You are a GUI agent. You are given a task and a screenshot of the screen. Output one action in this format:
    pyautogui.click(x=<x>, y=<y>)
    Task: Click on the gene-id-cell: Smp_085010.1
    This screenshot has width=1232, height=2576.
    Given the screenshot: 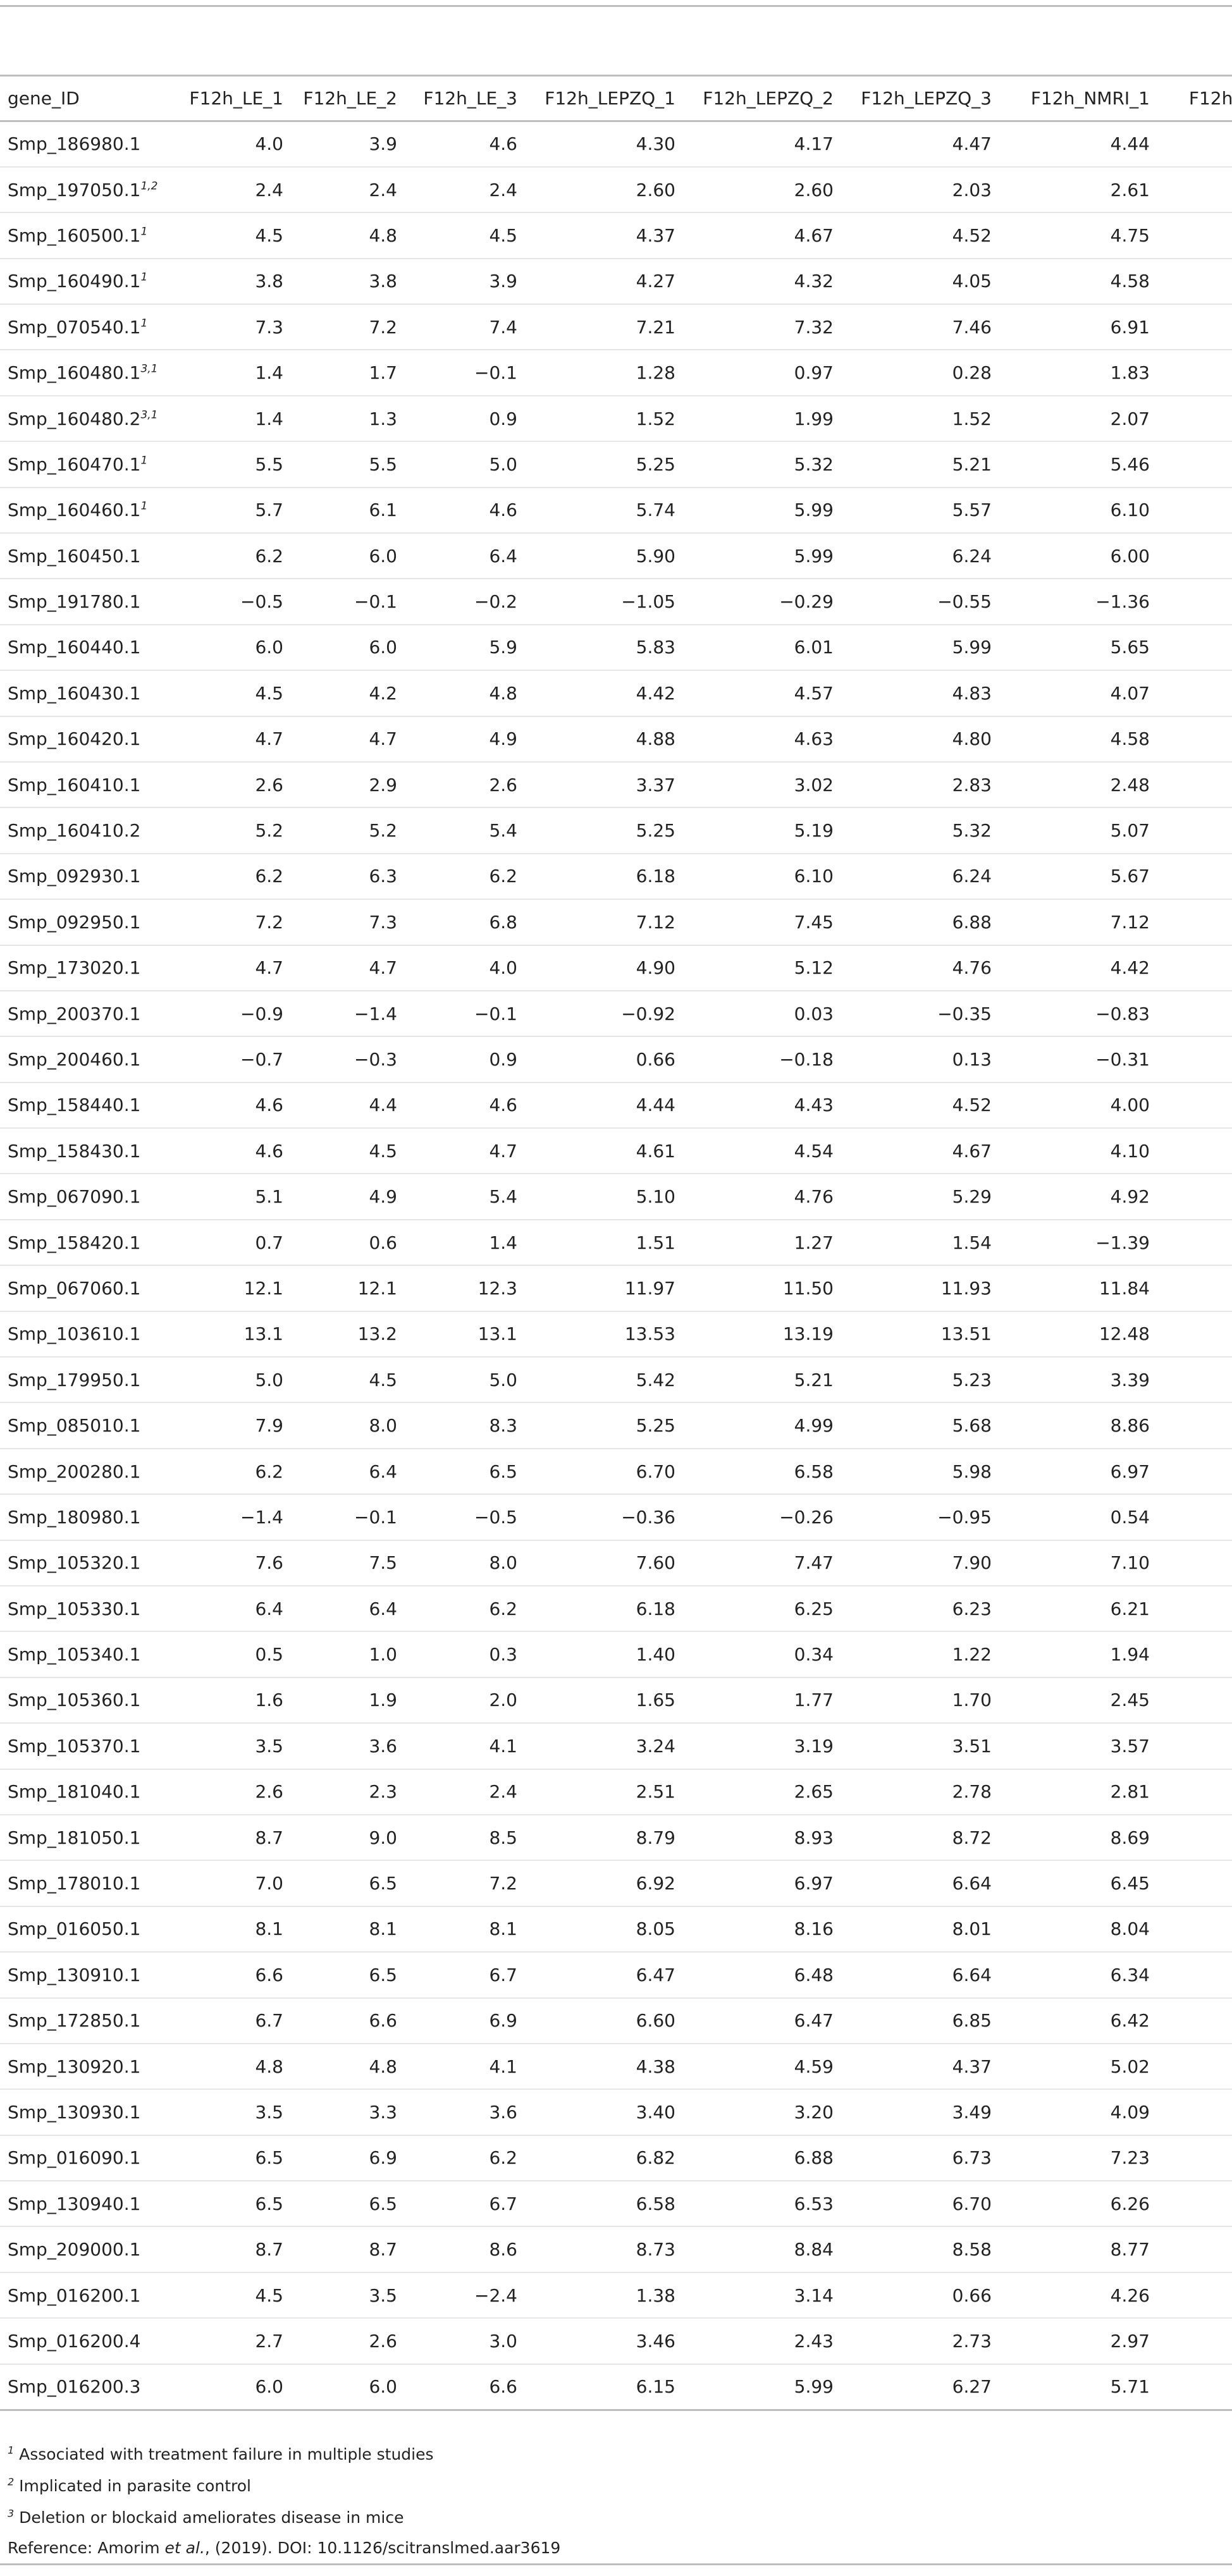 What is the action you would take?
    pyautogui.click(x=86, y=1425)
    